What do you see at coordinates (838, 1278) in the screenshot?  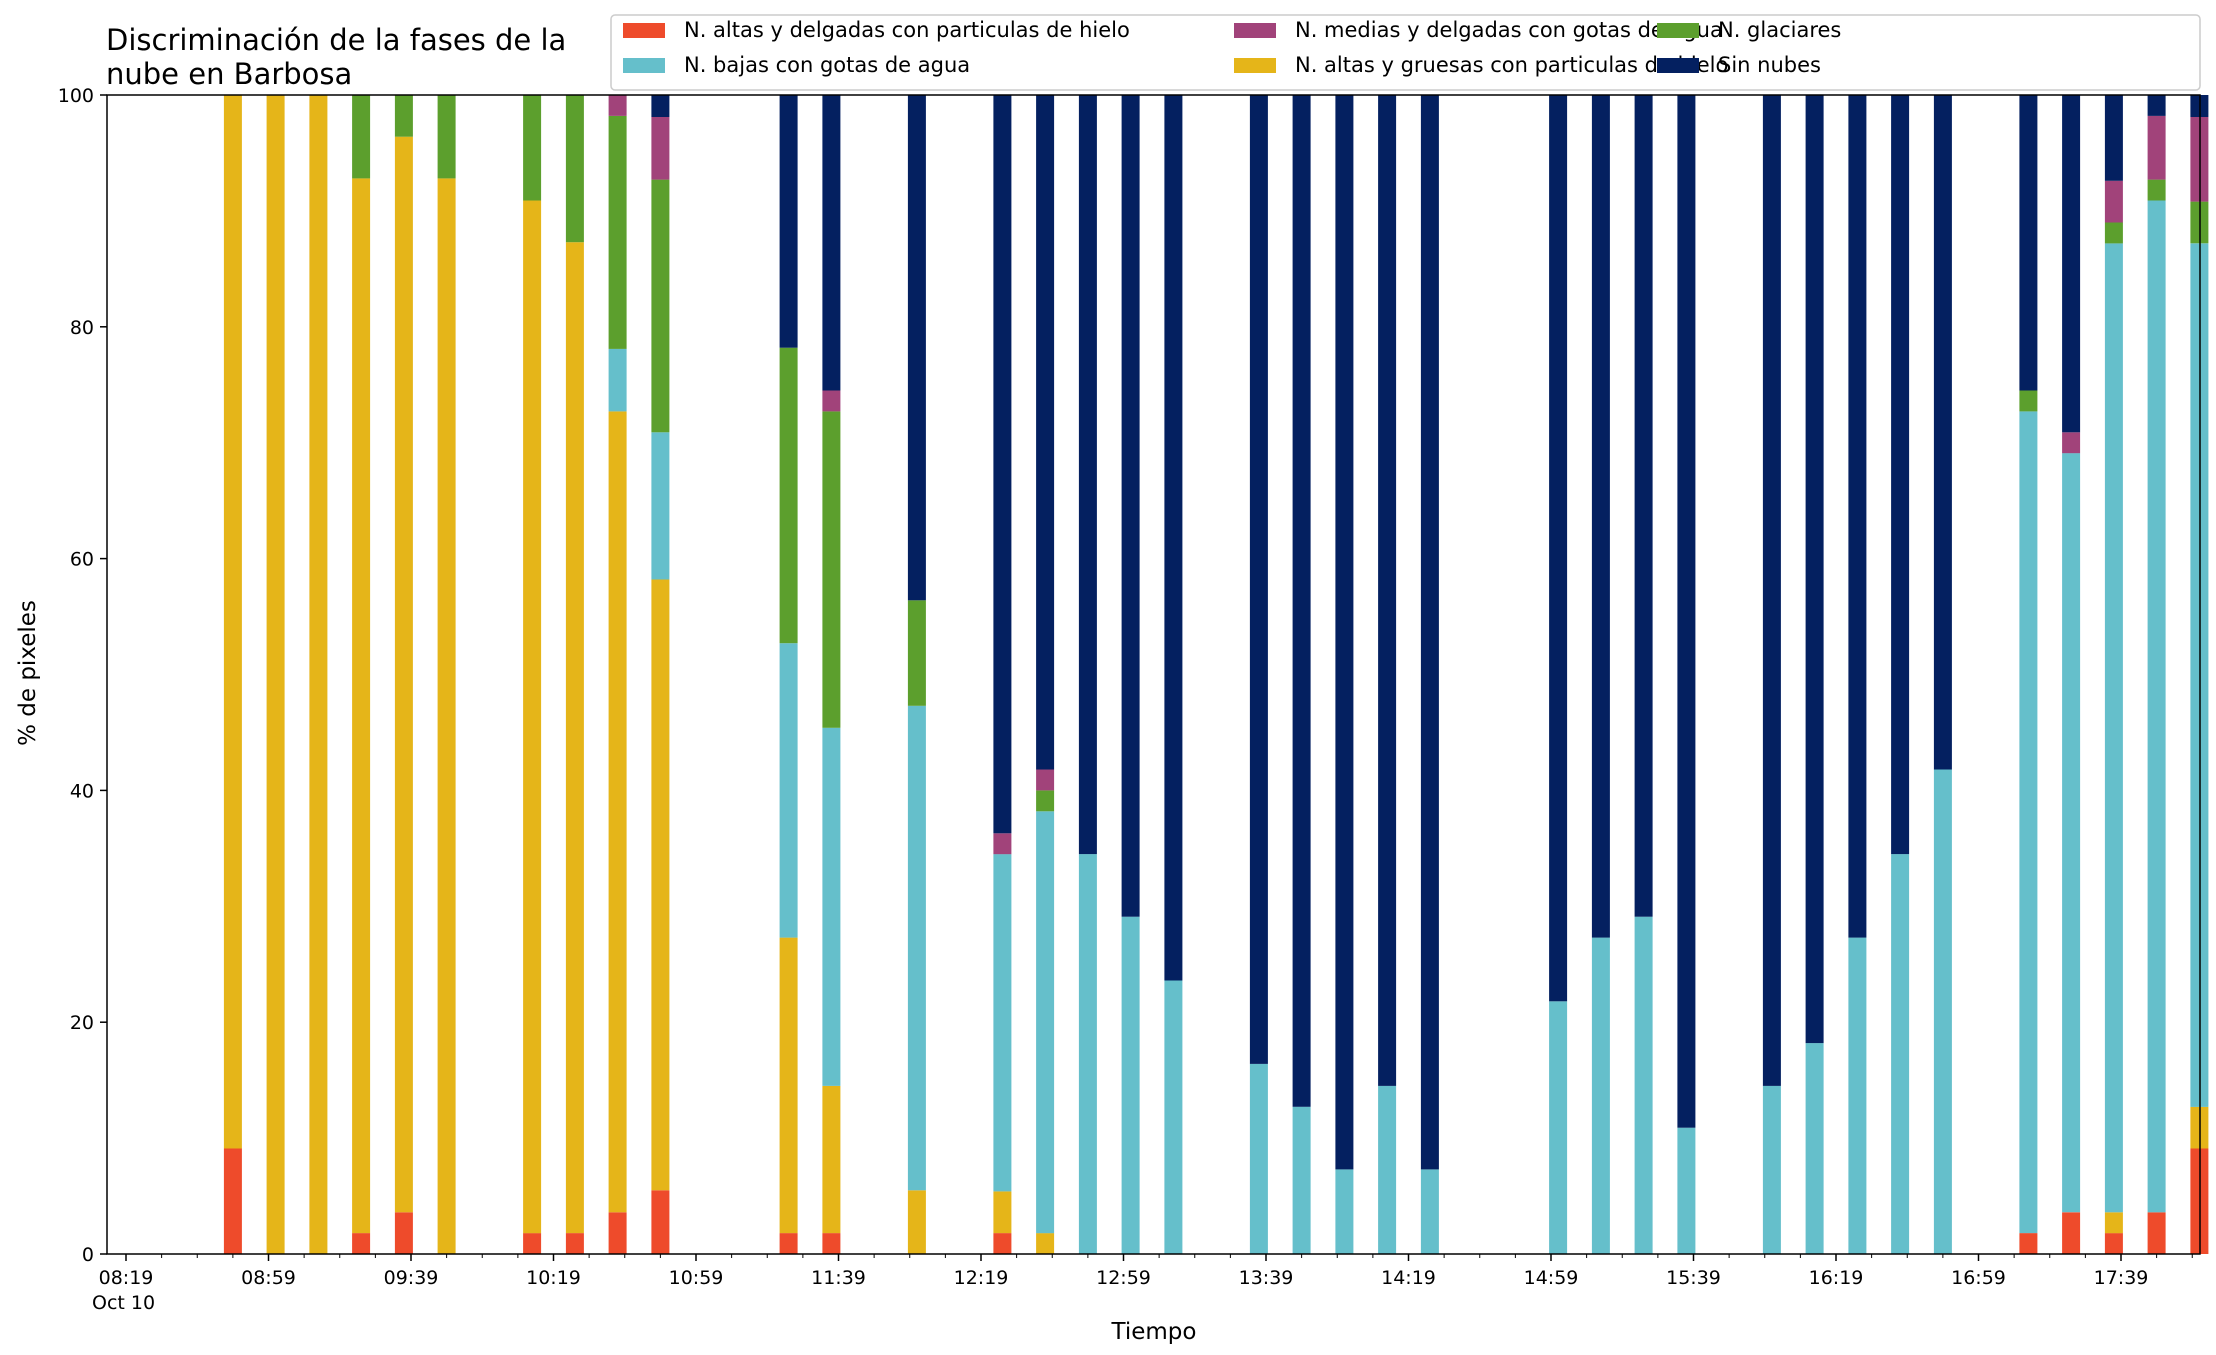 I see `x-tick-label-5: 11:39` at bounding box center [838, 1278].